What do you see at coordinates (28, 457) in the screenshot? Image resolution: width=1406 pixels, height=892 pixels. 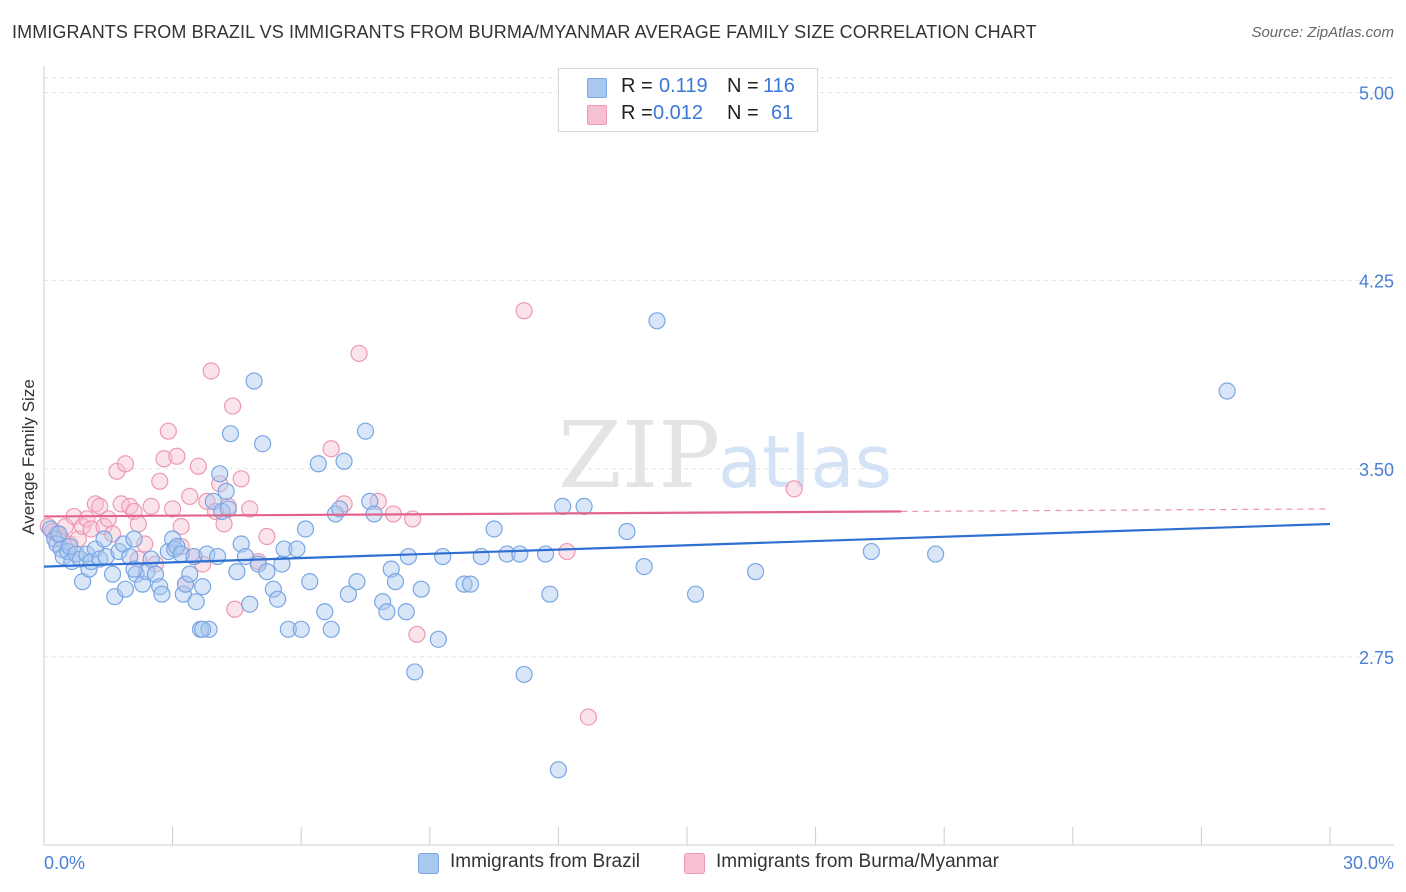 I see `y-axis-label: Average Family Size` at bounding box center [28, 457].